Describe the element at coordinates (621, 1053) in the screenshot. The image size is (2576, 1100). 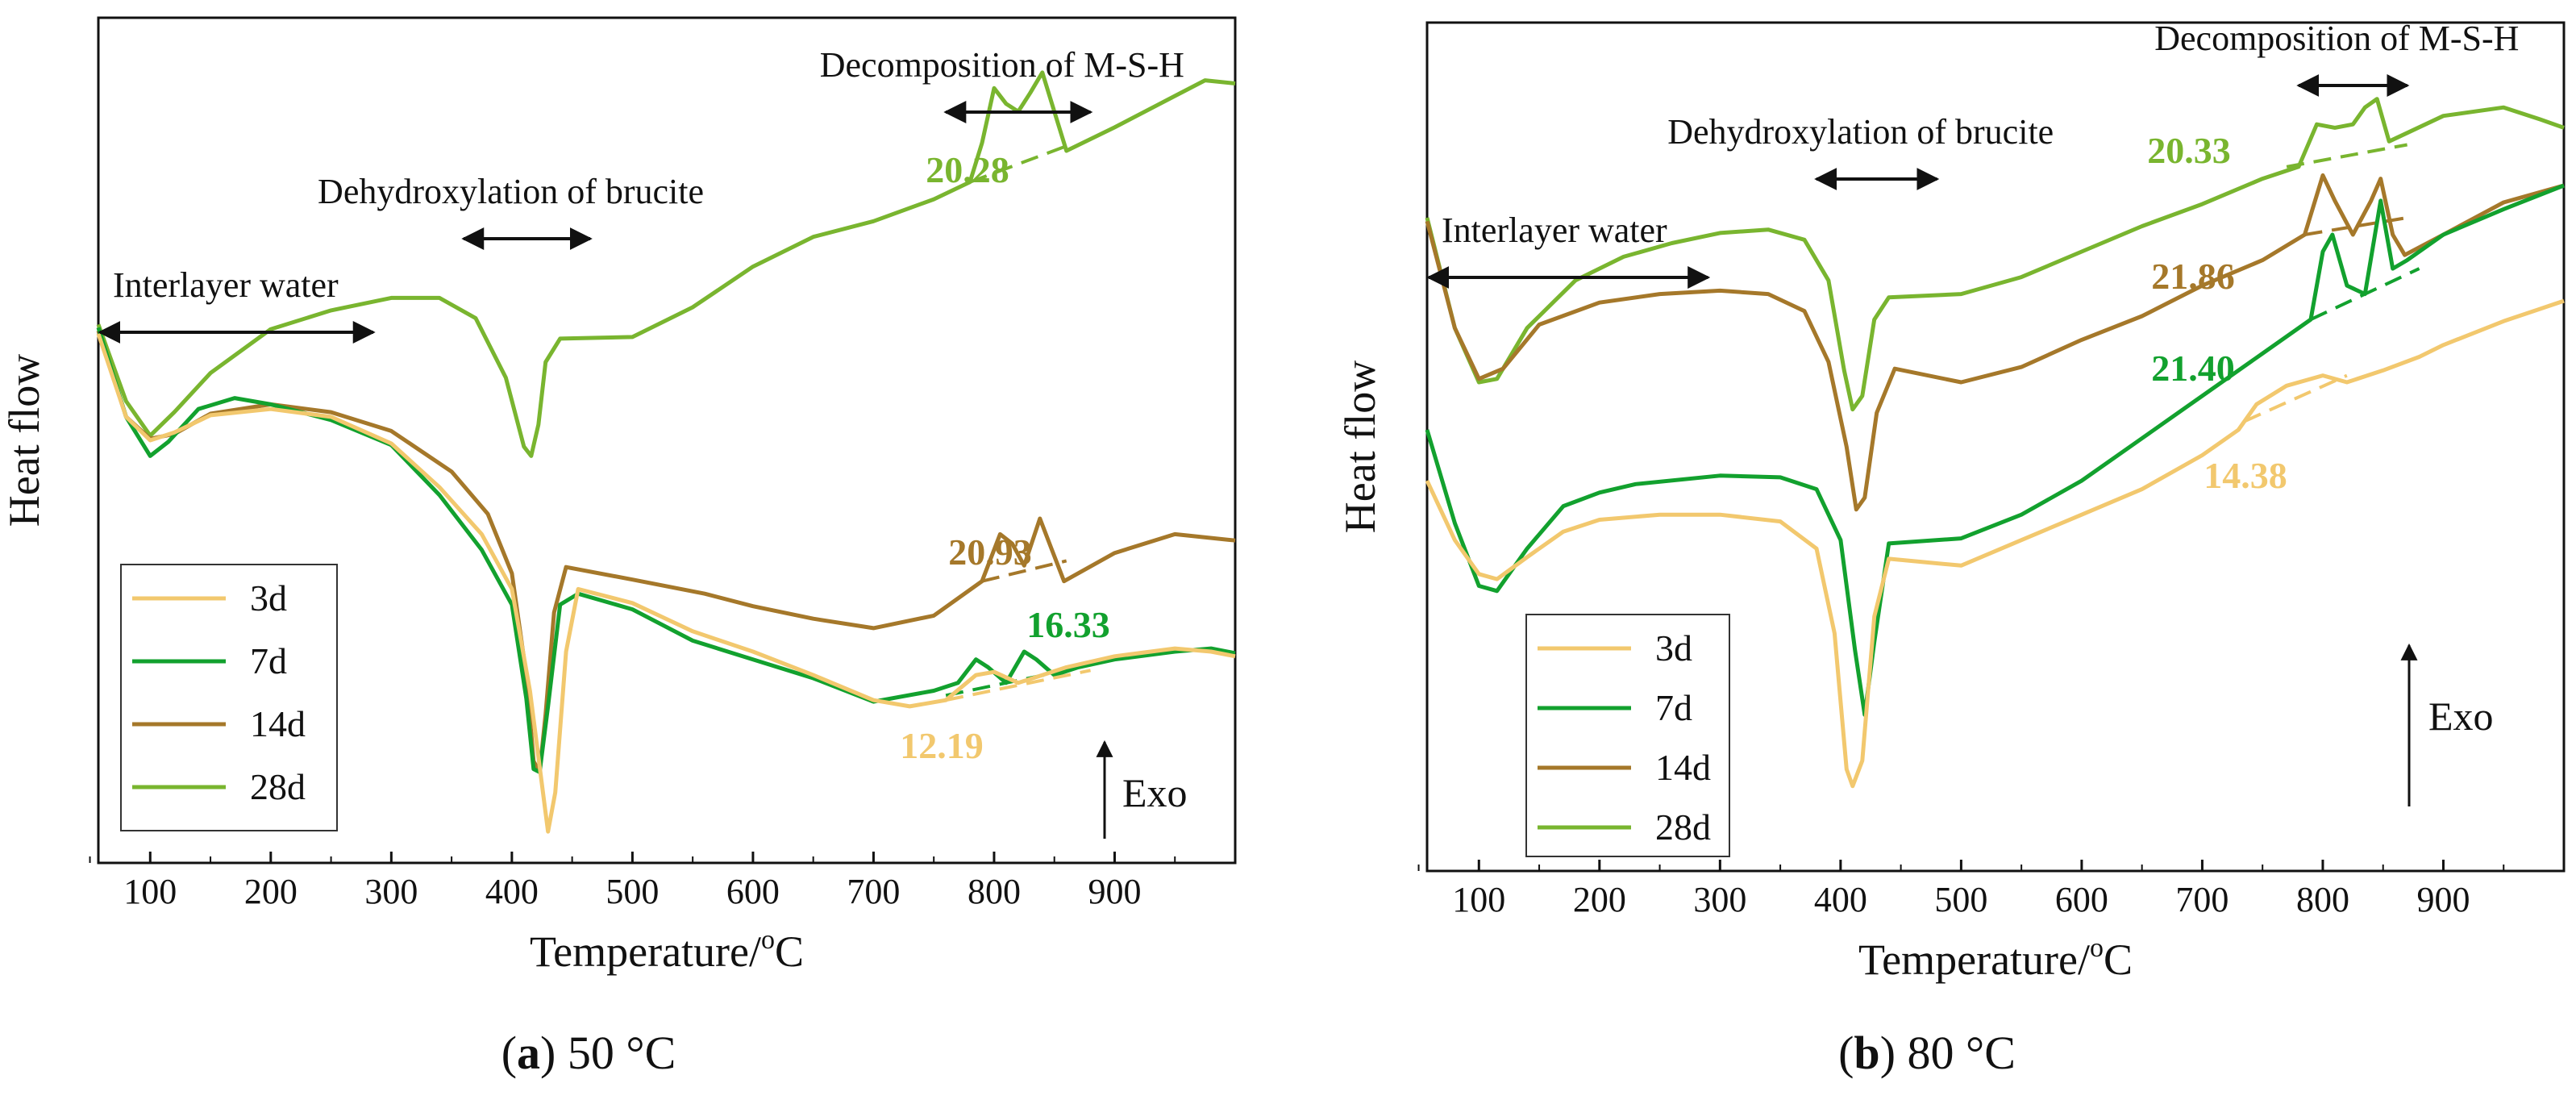
I see `caption-text-a: 50 °C` at that location.